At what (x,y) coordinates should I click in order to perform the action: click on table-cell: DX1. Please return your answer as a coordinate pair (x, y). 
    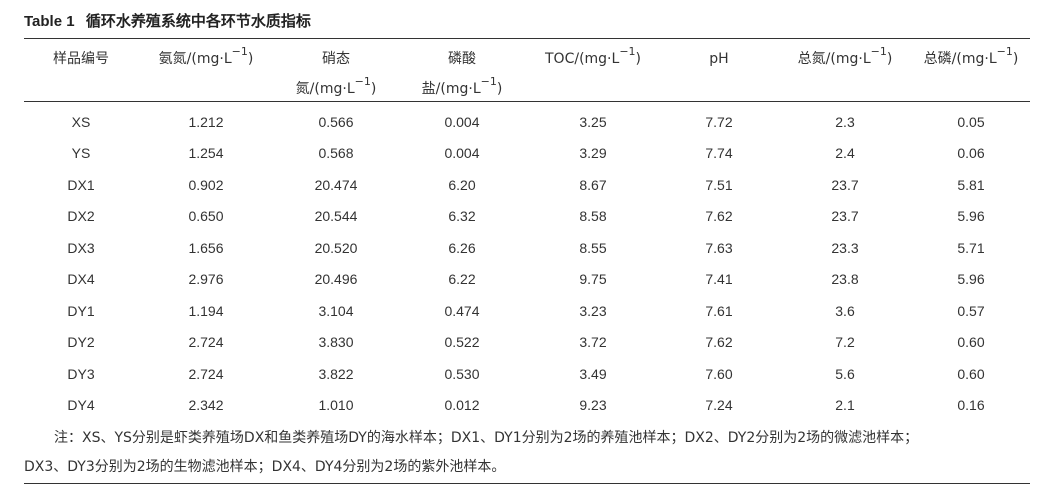
    Looking at the image, I should click on (81, 184).